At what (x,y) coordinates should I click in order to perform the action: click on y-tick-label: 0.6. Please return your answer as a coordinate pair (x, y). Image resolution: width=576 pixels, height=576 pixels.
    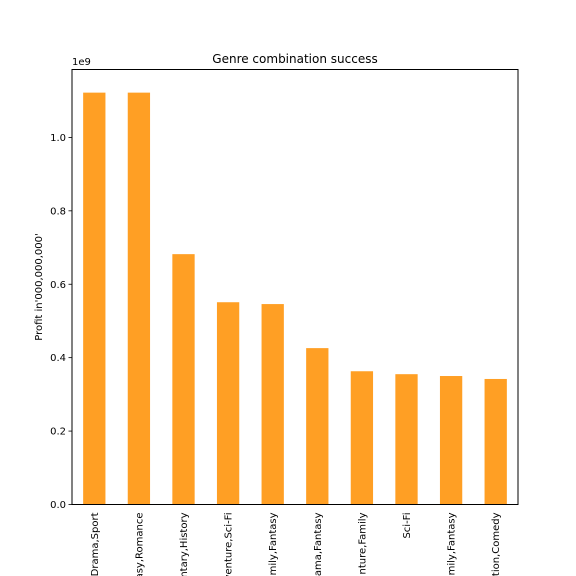
    Looking at the image, I should click on (58, 285).